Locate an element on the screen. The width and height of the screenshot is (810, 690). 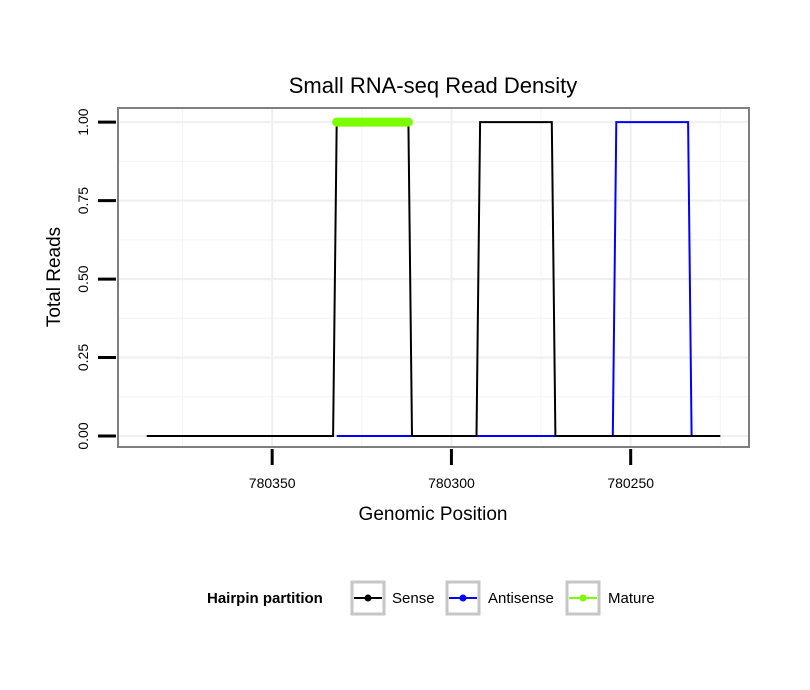
y-tick-label: 0.75 is located at coordinates (83, 200).